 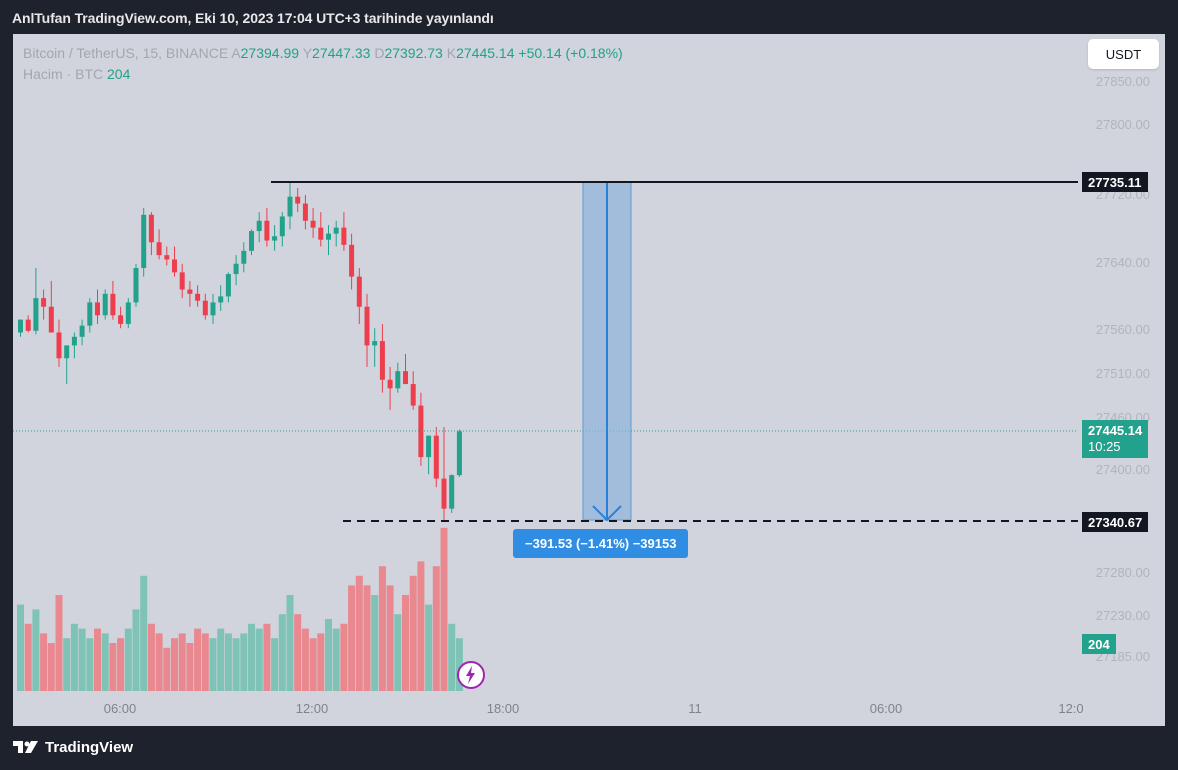 I want to click on currency-button: USDT, so click(x=1123, y=54).